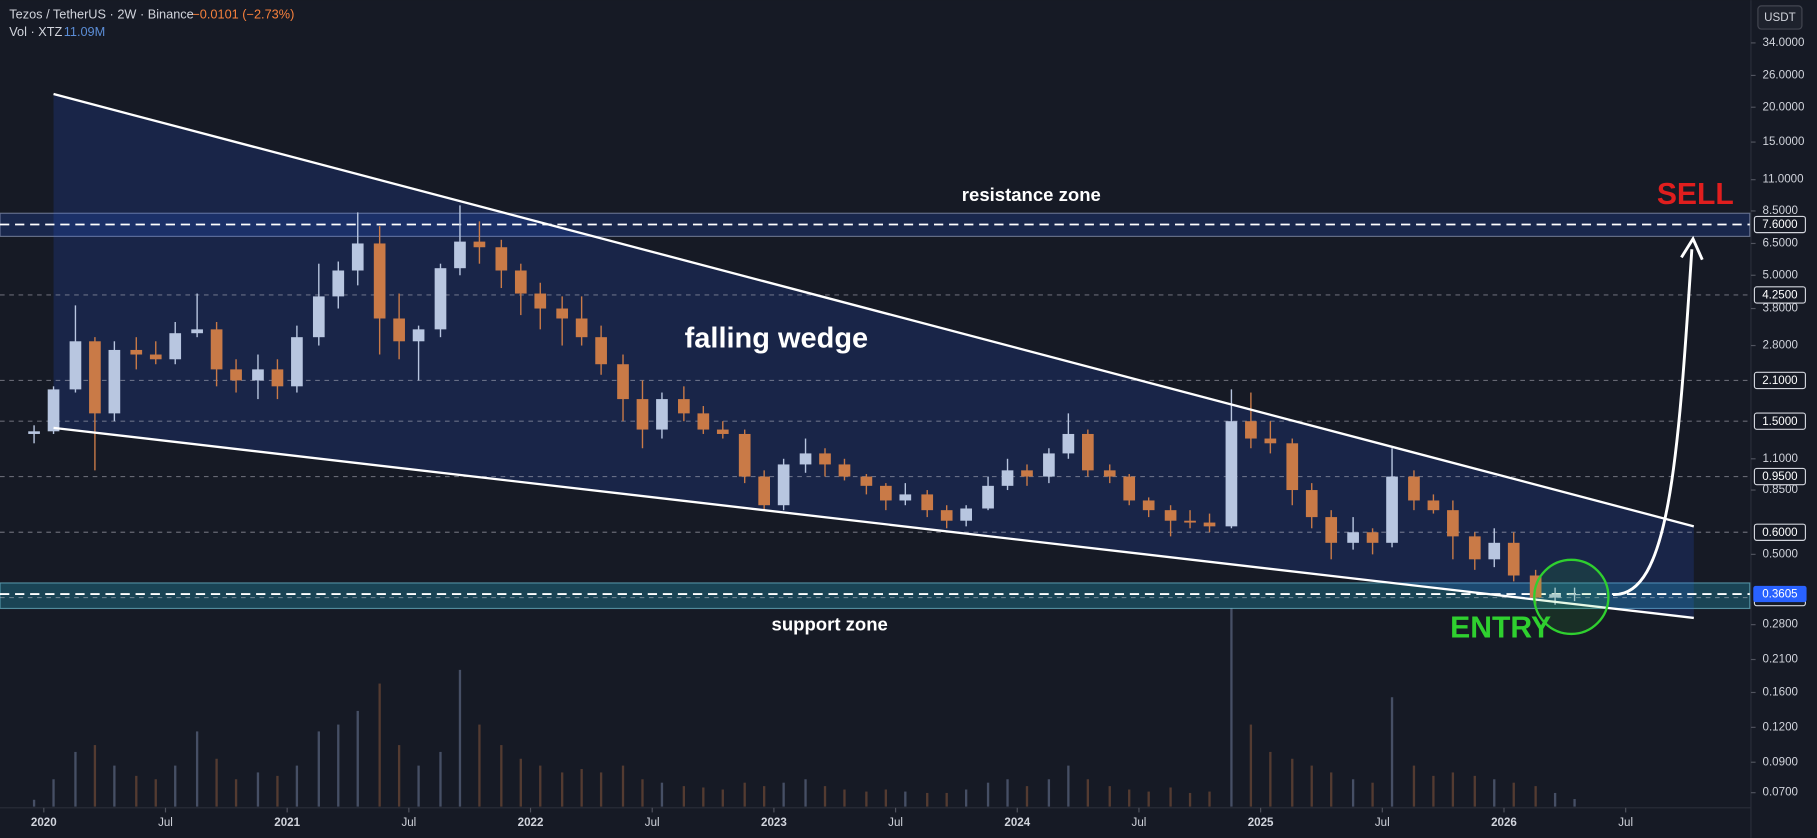 Image resolution: width=1817 pixels, height=838 pixels. I want to click on level-box, so click(1779, 532).